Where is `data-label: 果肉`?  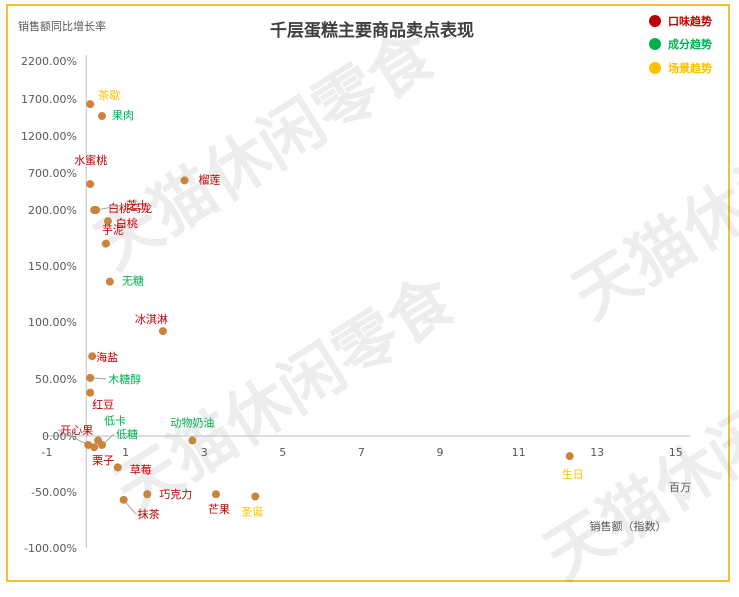
data-label: 果肉 is located at coordinates (123, 115).